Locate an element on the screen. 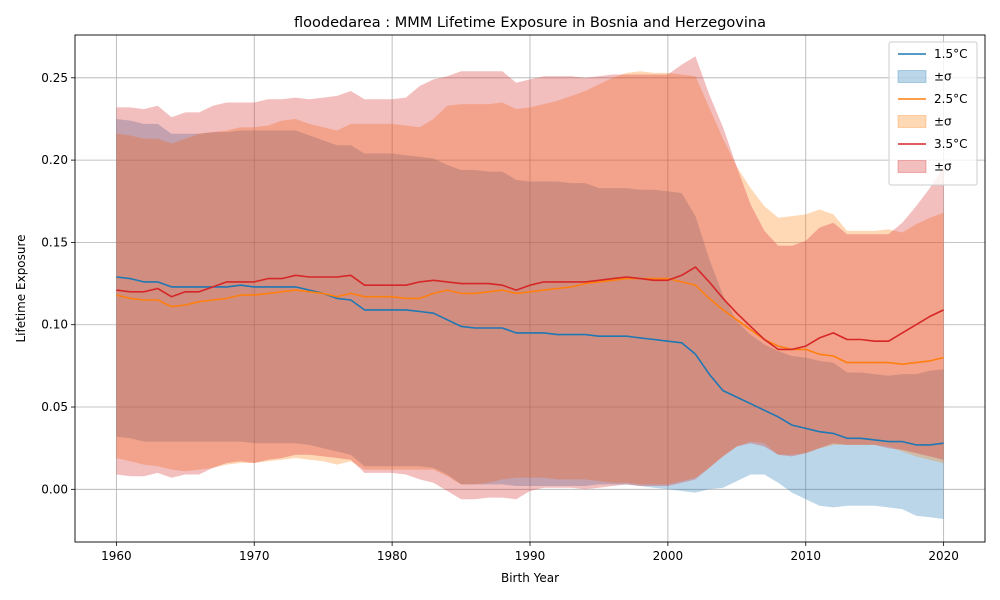 This screenshot has height=600, width=1000. y-tick-label: 0.25 is located at coordinates (54, 78).